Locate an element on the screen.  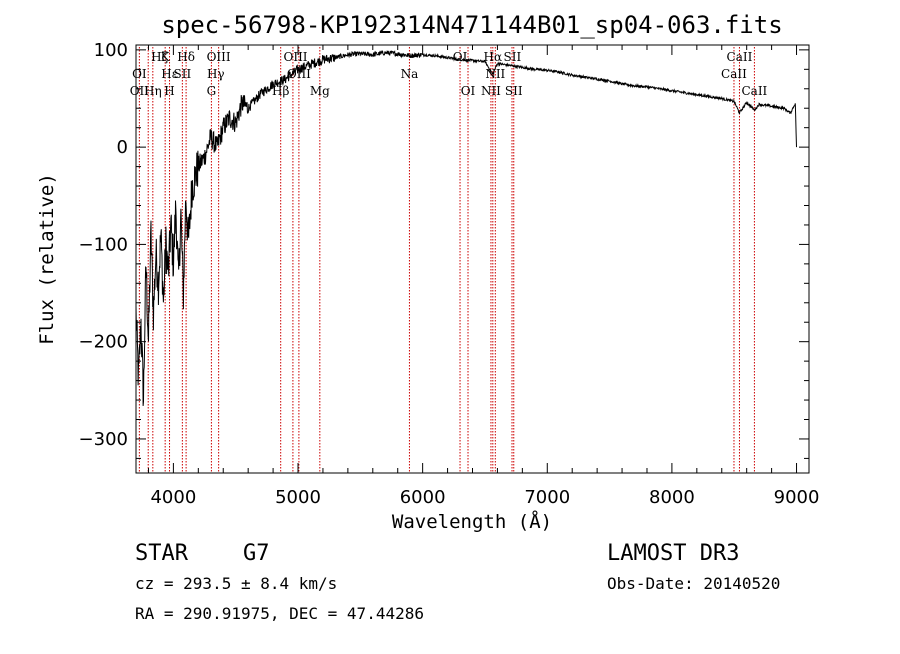
emission-line-label: G is located at coordinates (212, 91).